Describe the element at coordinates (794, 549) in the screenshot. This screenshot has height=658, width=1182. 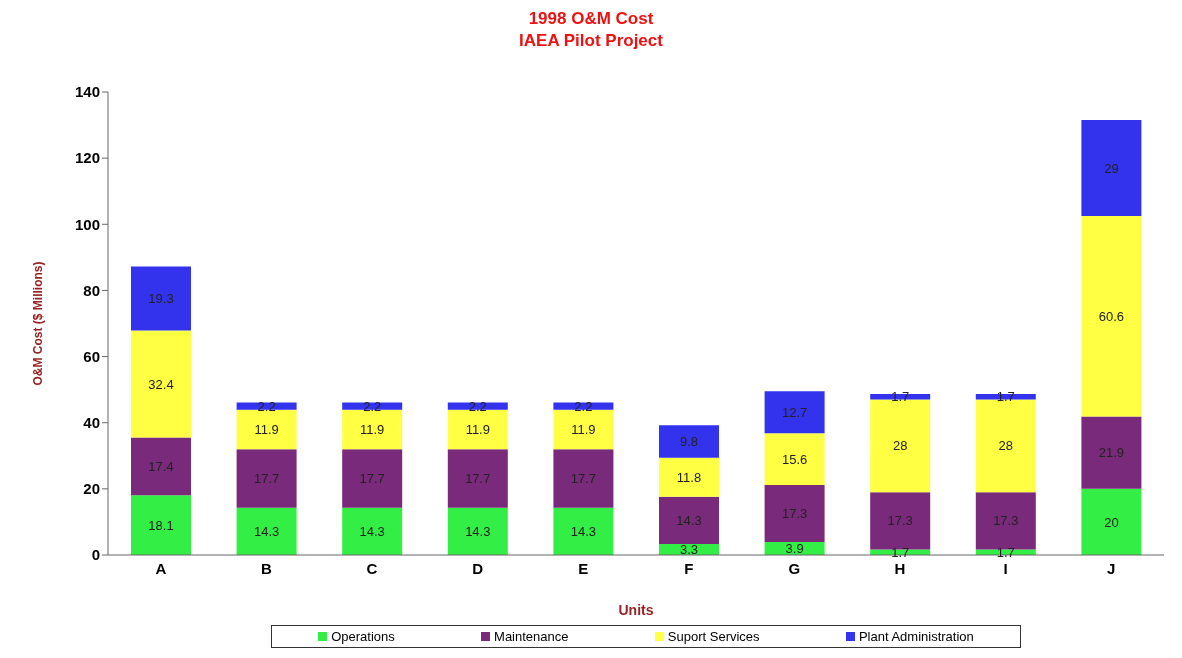
I see `data-label: 3.9` at that location.